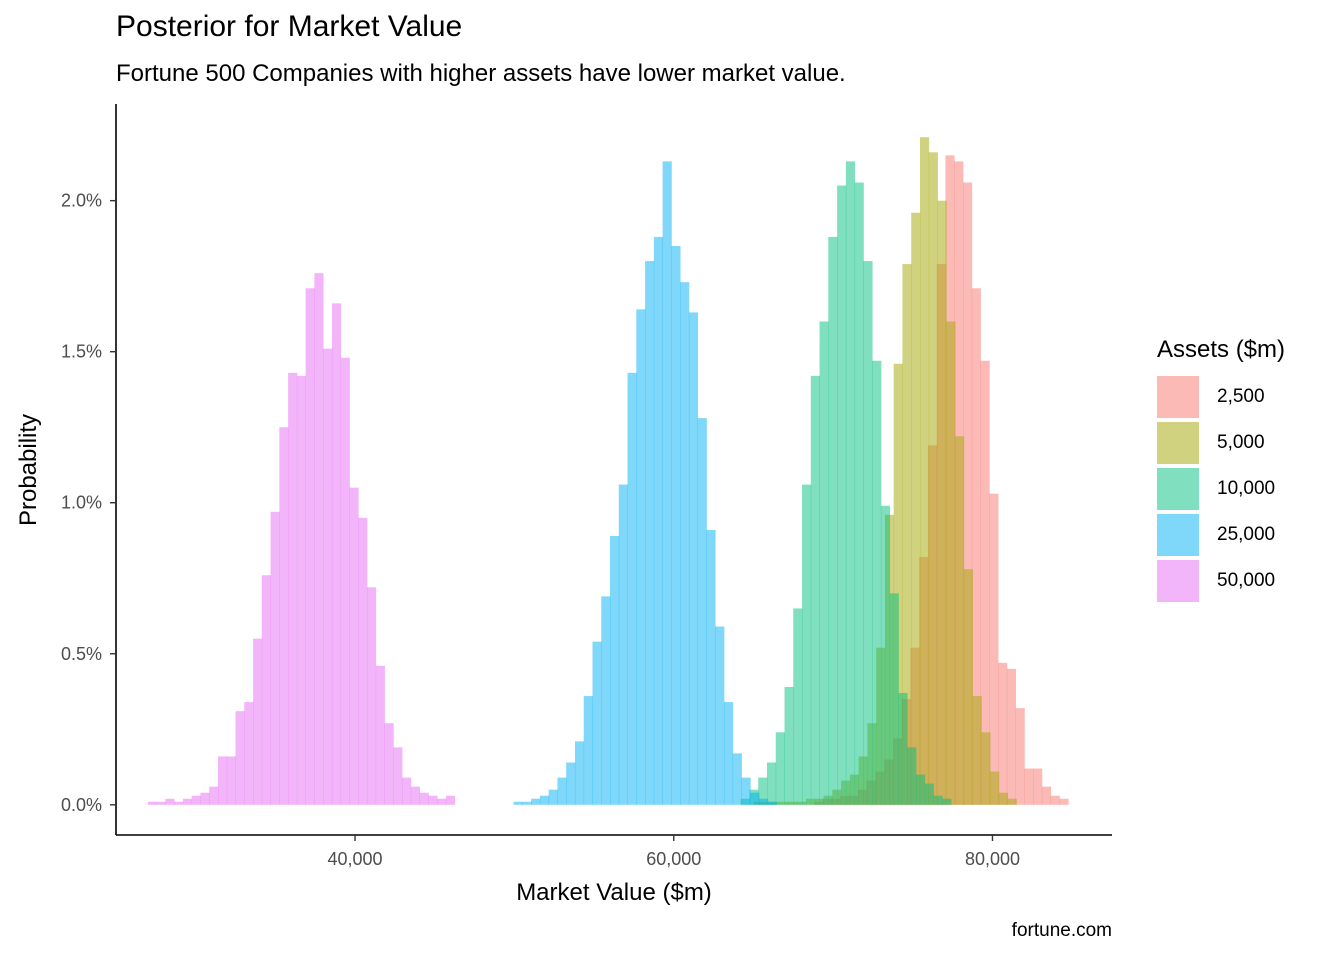  I want to click on y-tick-label: 2.0%, so click(81, 201).